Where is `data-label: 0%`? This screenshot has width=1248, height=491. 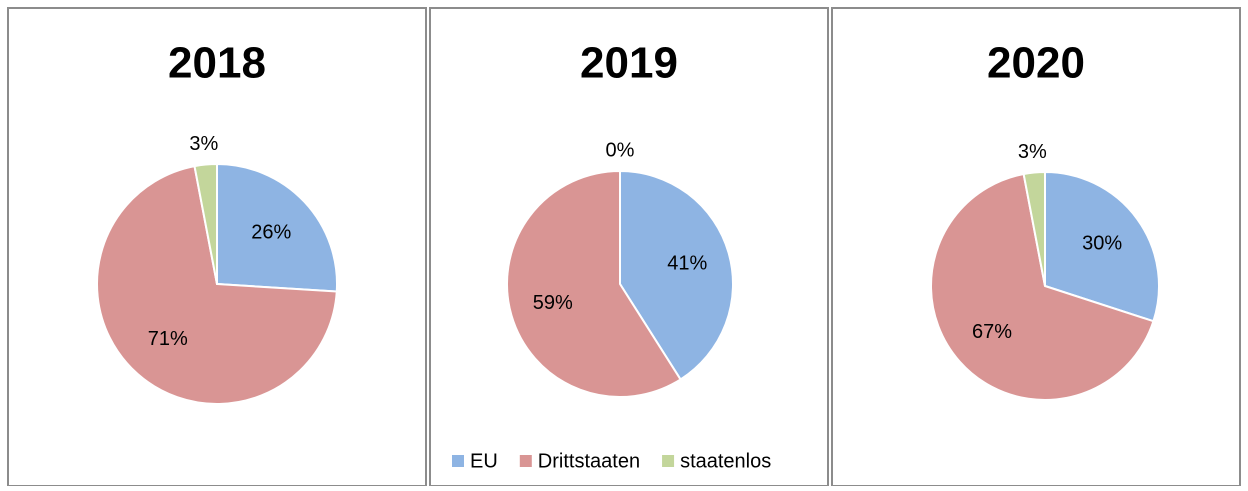
data-label: 0% is located at coordinates (620, 150).